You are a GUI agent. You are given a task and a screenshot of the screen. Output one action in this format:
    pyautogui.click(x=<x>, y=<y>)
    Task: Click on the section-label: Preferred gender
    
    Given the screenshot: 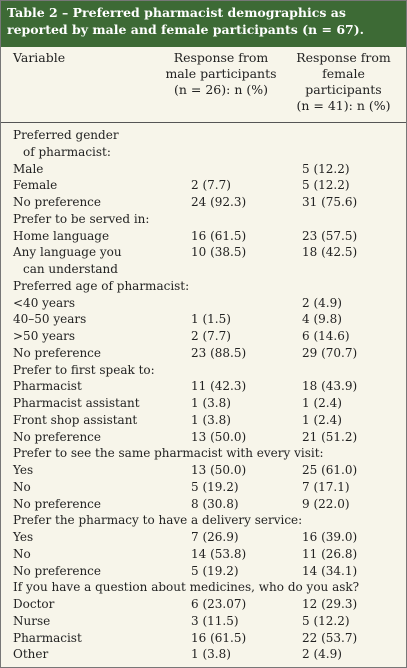 What is the action you would take?
    pyautogui.click(x=66, y=135)
    